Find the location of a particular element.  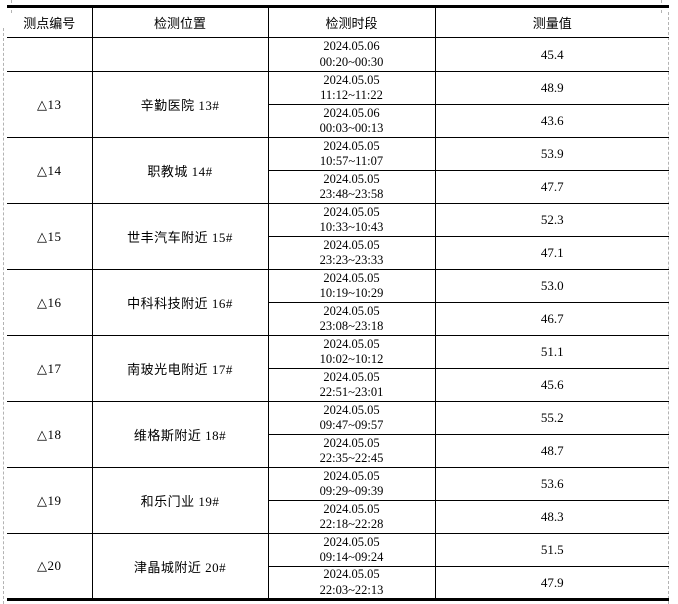

point-cell: △15 is located at coordinates (50, 236).